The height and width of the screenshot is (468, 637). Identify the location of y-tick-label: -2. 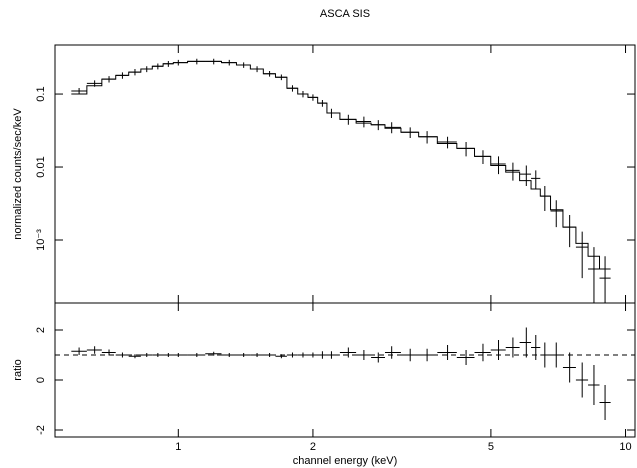
(41, 430).